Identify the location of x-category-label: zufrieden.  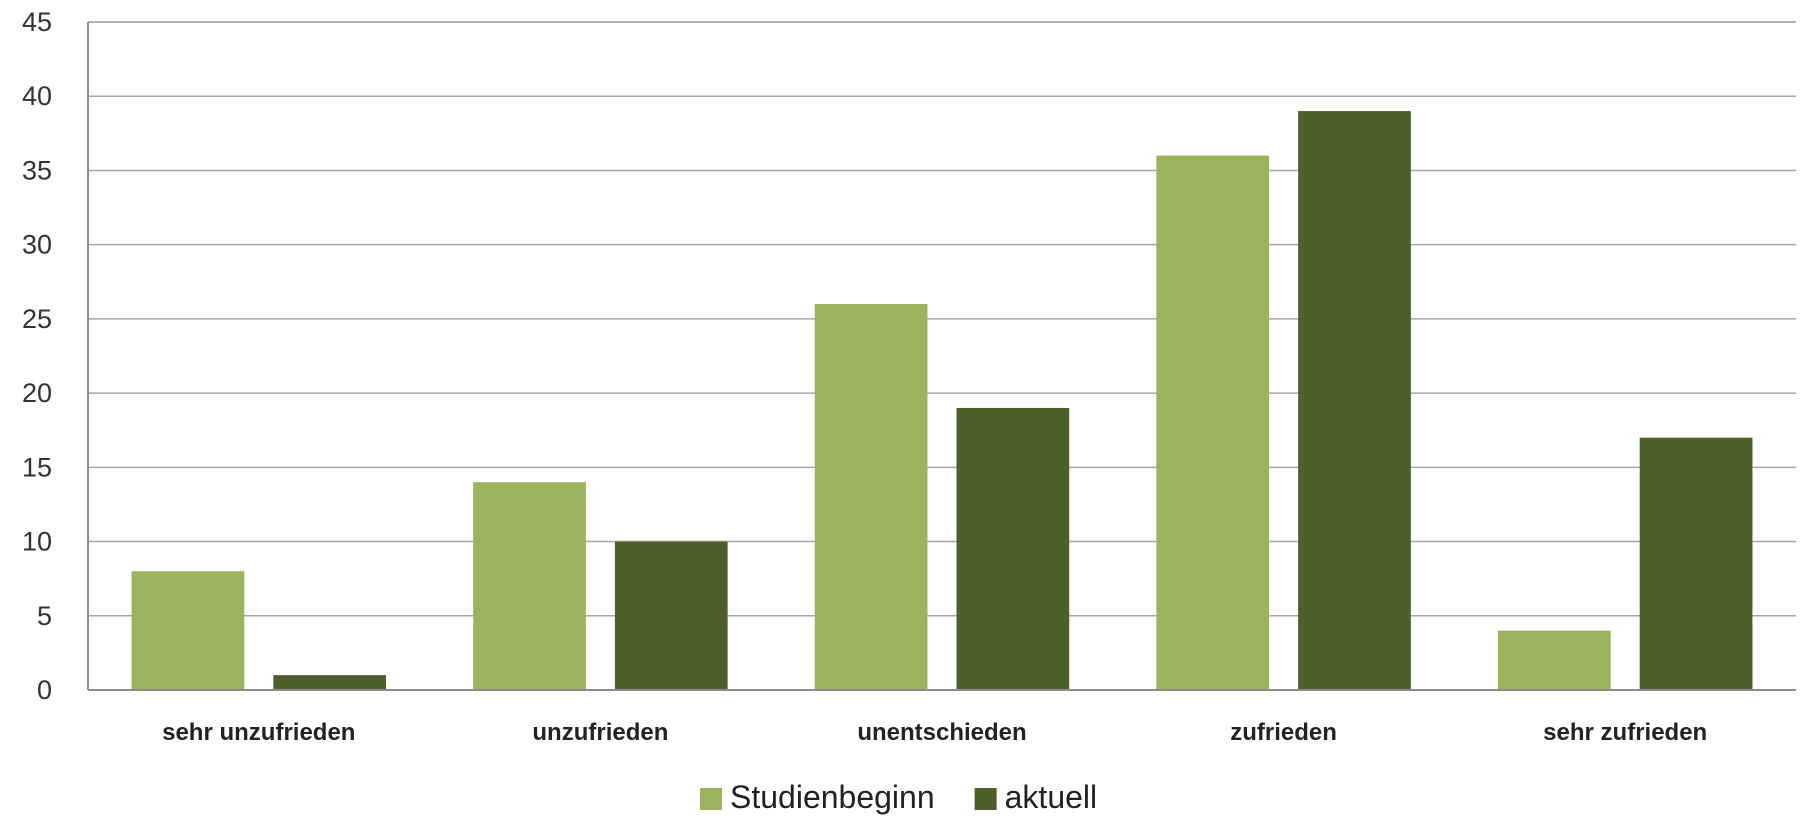
(1283, 732).